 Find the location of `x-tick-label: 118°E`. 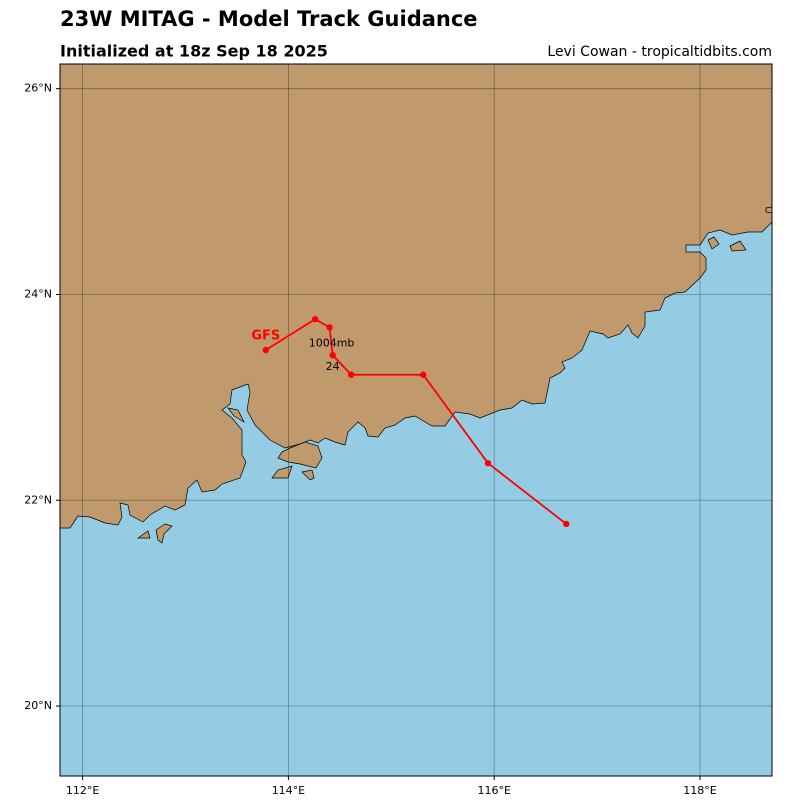

x-tick-label: 118°E is located at coordinates (699, 790).